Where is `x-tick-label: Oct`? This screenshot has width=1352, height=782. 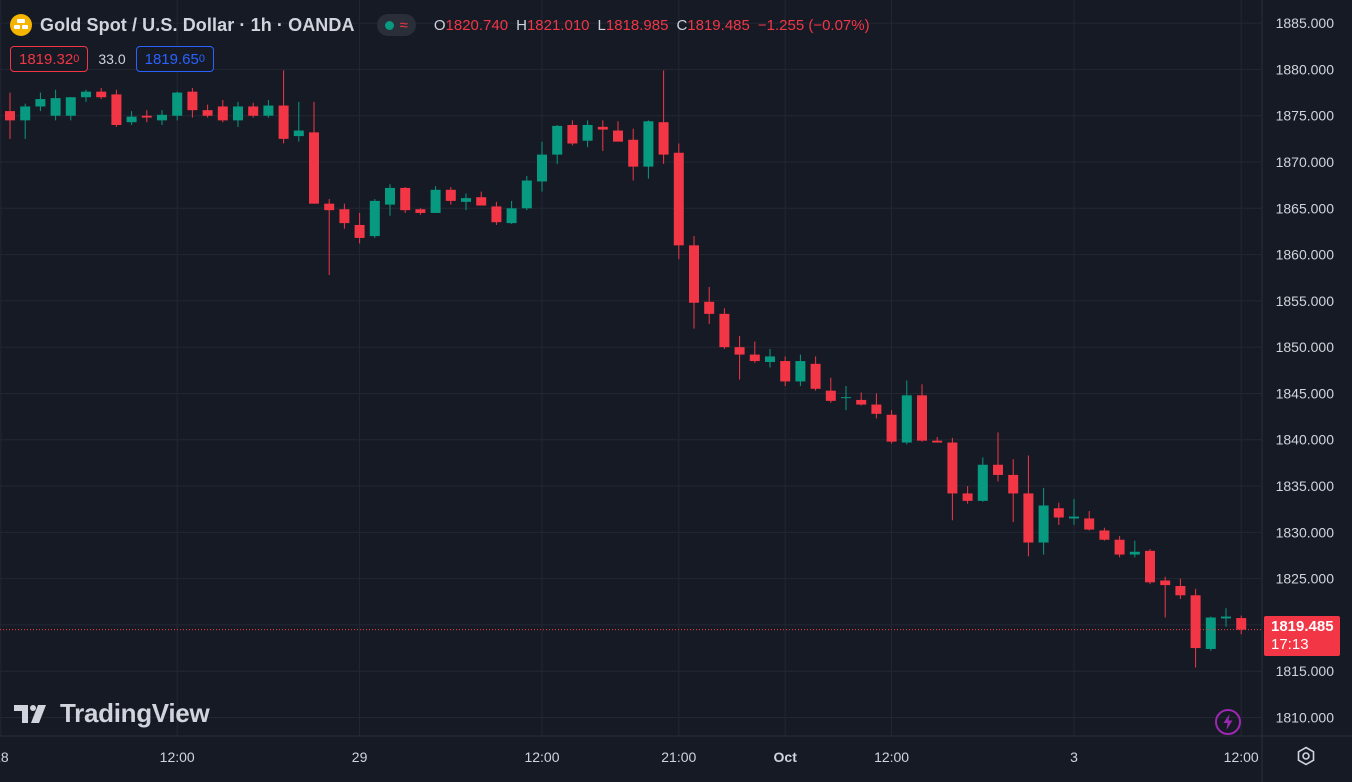
x-tick-label: Oct is located at coordinates (786, 757).